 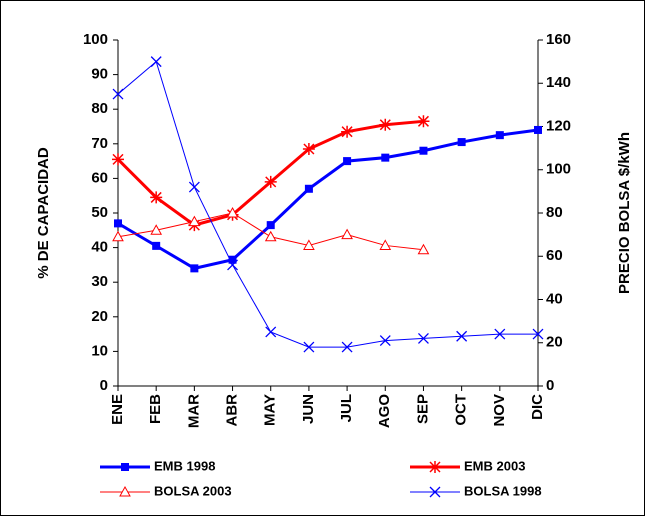 I want to click on y2-tick-label: 0, so click(x=550, y=385).